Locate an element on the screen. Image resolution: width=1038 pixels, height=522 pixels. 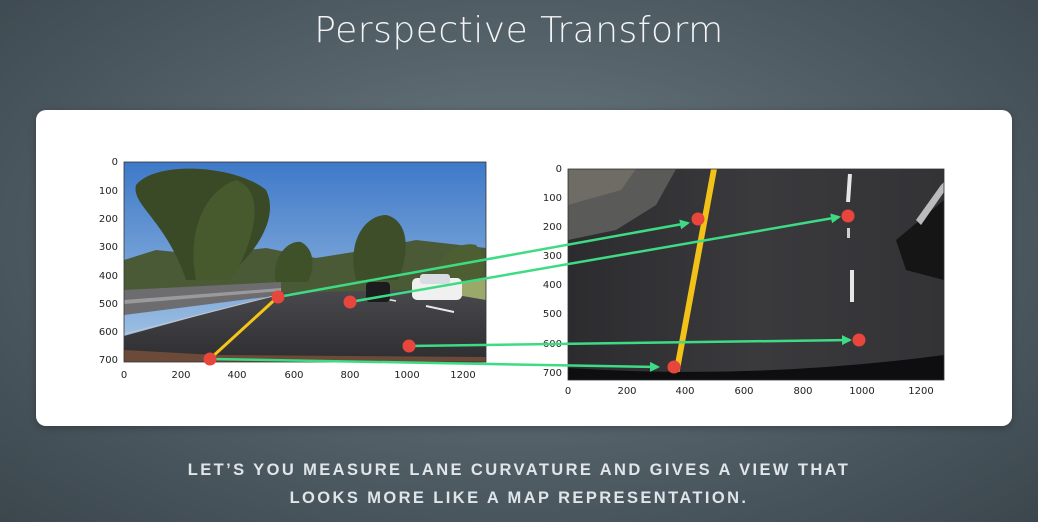
right-x-tick: 800 is located at coordinates (802, 391).